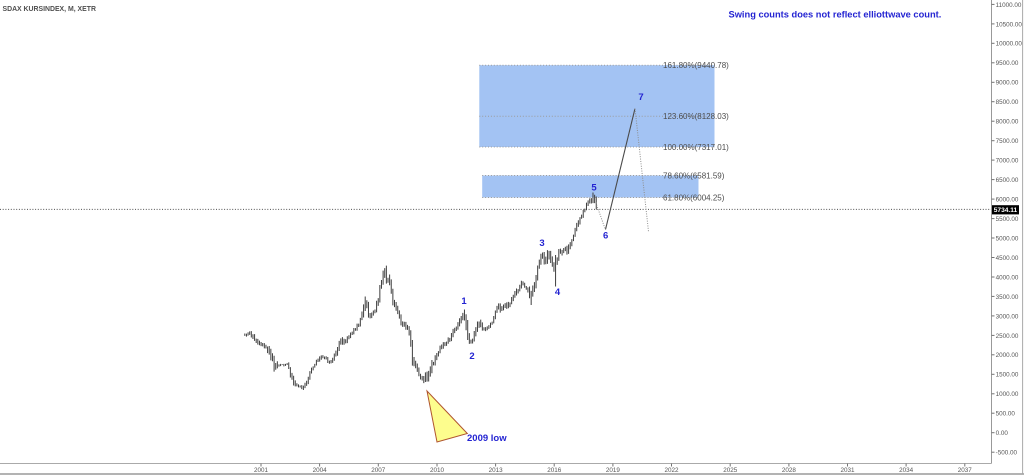 Image resolution: width=1024 pixels, height=475 pixels. I want to click on svg-text: 9500.00, so click(1007, 63).